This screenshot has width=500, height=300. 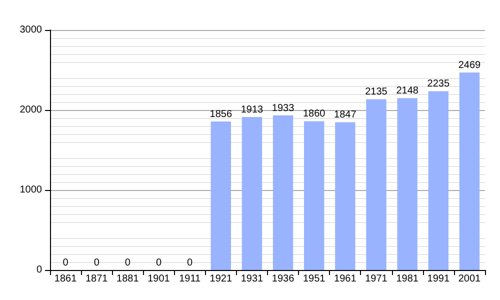 What do you see at coordinates (96, 279) in the screenshot?
I see `x-tick-label: 1871` at bounding box center [96, 279].